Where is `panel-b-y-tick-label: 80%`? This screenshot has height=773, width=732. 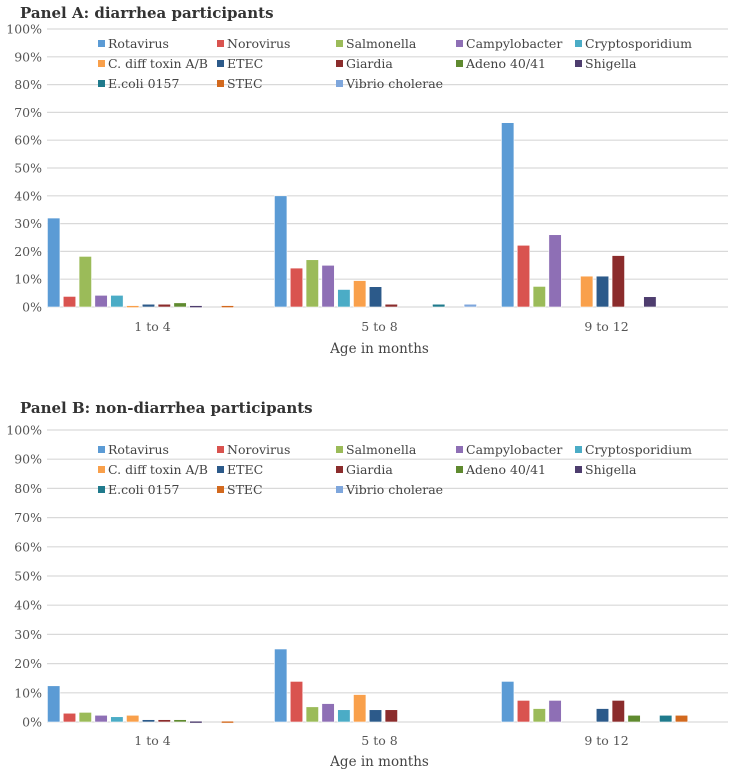
panel-b-y-tick-label: 80% is located at coordinates (28, 488).